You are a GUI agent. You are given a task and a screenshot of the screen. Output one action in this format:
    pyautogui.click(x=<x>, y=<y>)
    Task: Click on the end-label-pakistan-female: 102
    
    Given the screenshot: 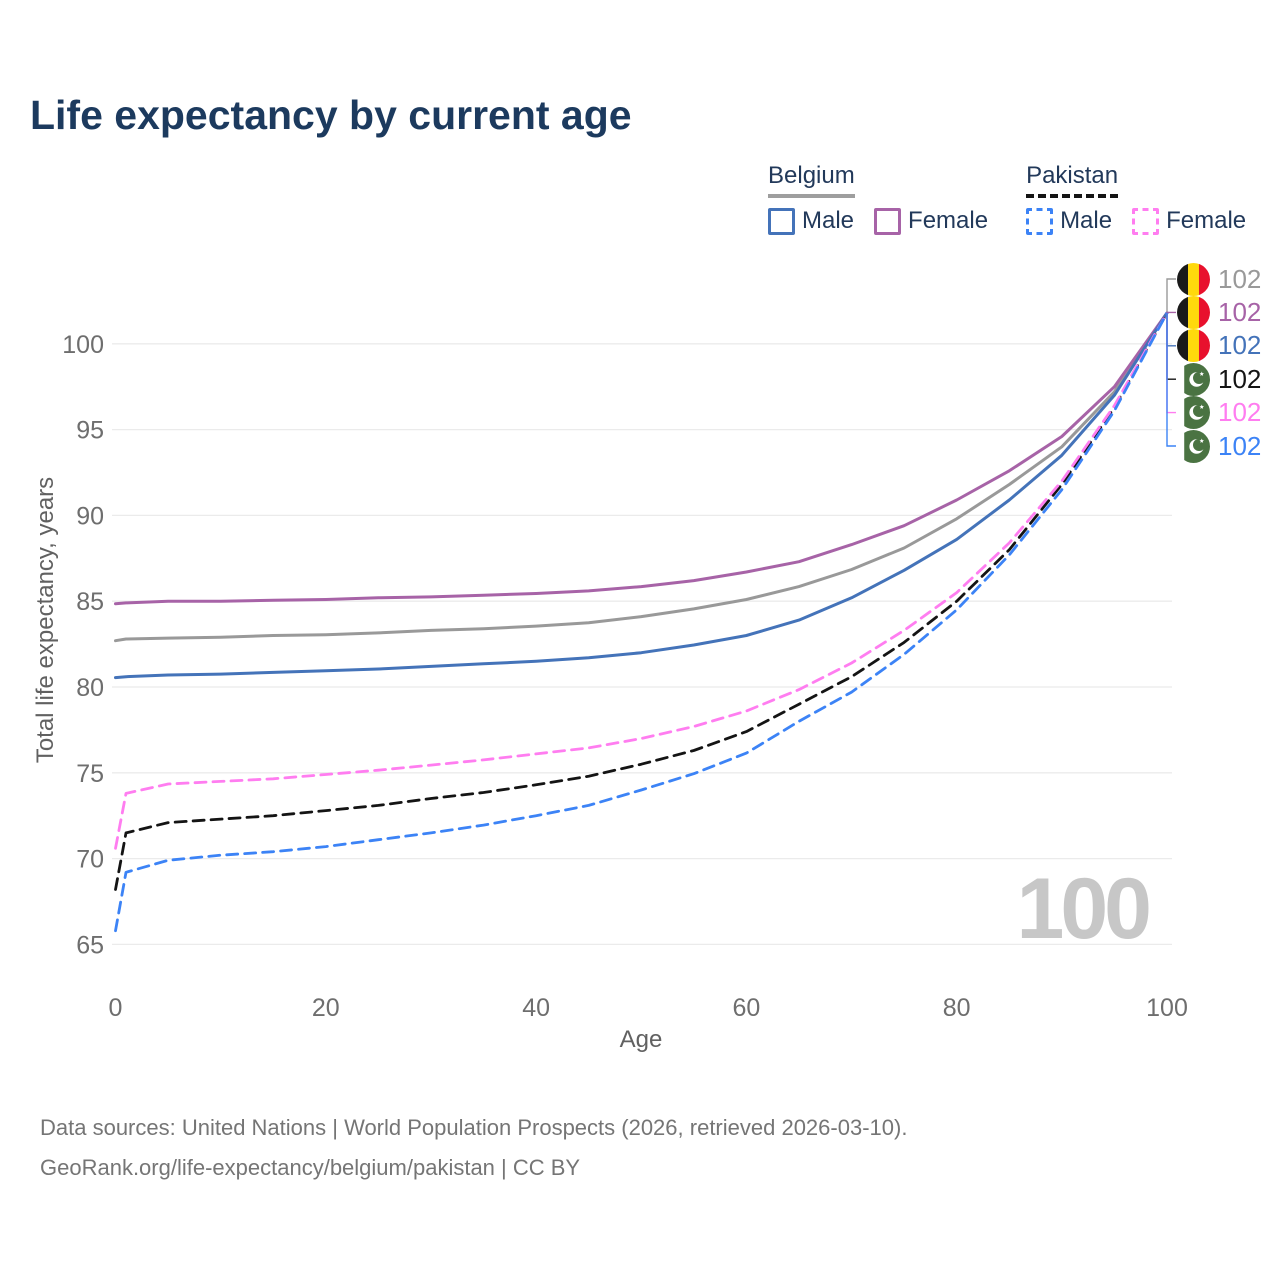 What is the action you would take?
    pyautogui.click(x=1219, y=413)
    